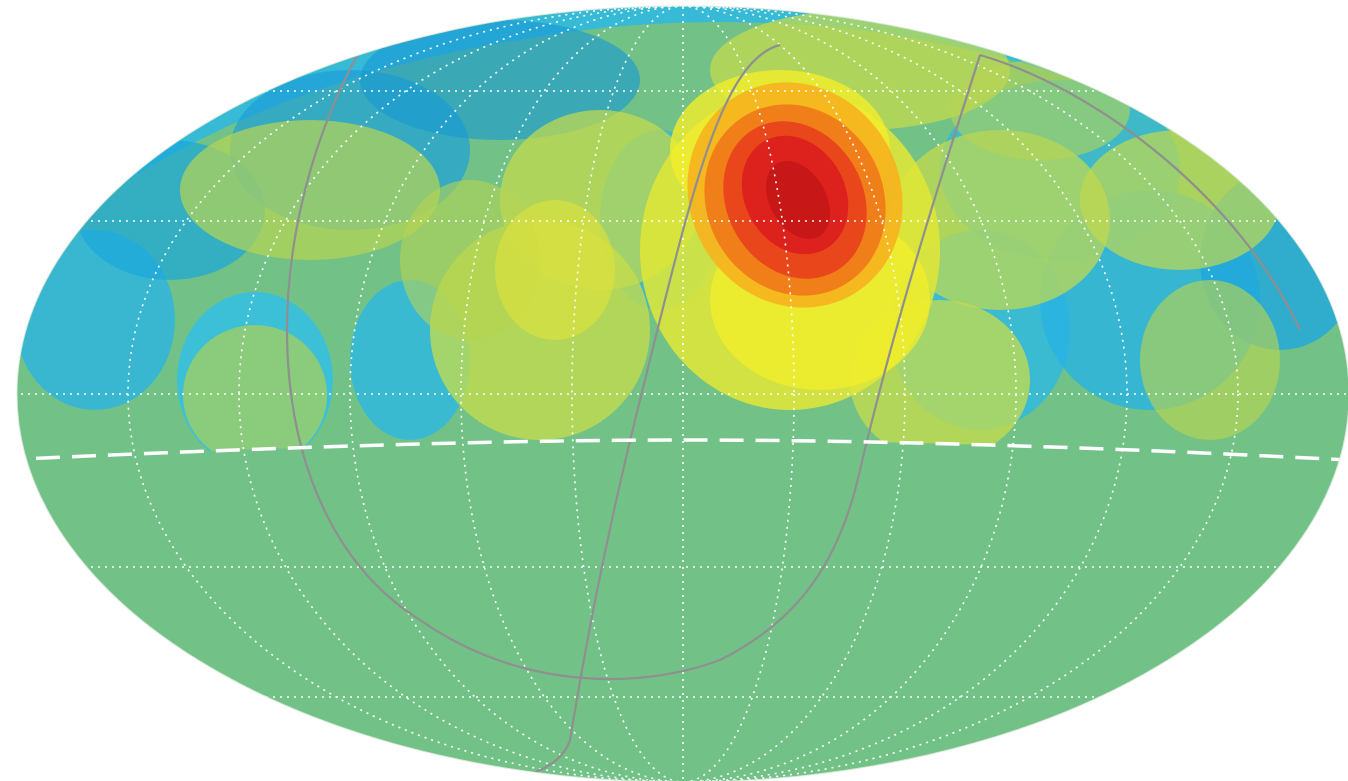 This screenshot has height=781, width=1348. What do you see at coordinates (682, 450) in the screenshot?
I see `declination-limit-line` at bounding box center [682, 450].